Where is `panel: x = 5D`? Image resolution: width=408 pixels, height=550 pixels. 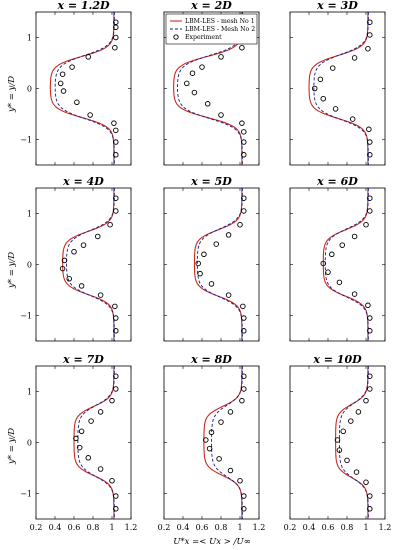
panel: x = 5D is located at coordinates (211, 258).